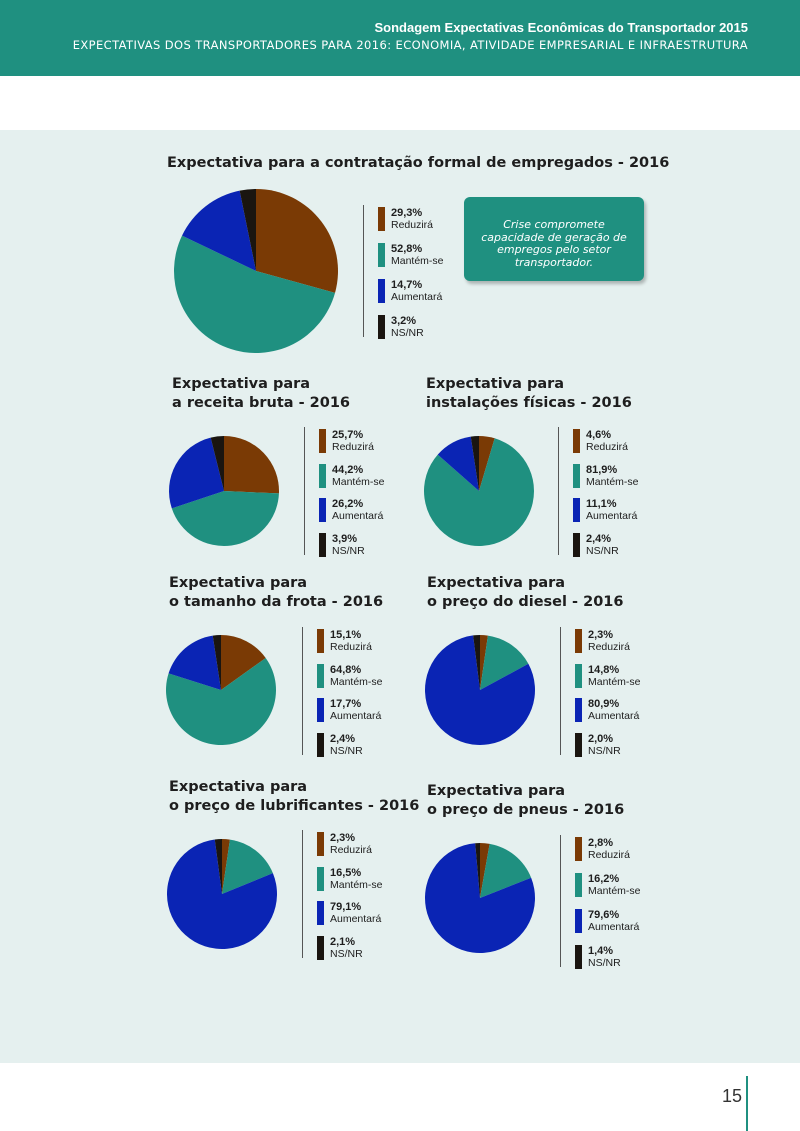 The image size is (800, 1131). What do you see at coordinates (604, 915) in the screenshot?
I see `legend-value: 79,6%` at bounding box center [604, 915].